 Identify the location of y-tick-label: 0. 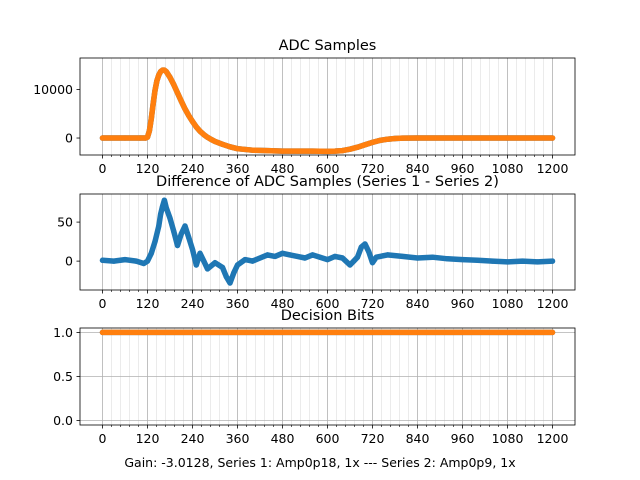
(69, 261).